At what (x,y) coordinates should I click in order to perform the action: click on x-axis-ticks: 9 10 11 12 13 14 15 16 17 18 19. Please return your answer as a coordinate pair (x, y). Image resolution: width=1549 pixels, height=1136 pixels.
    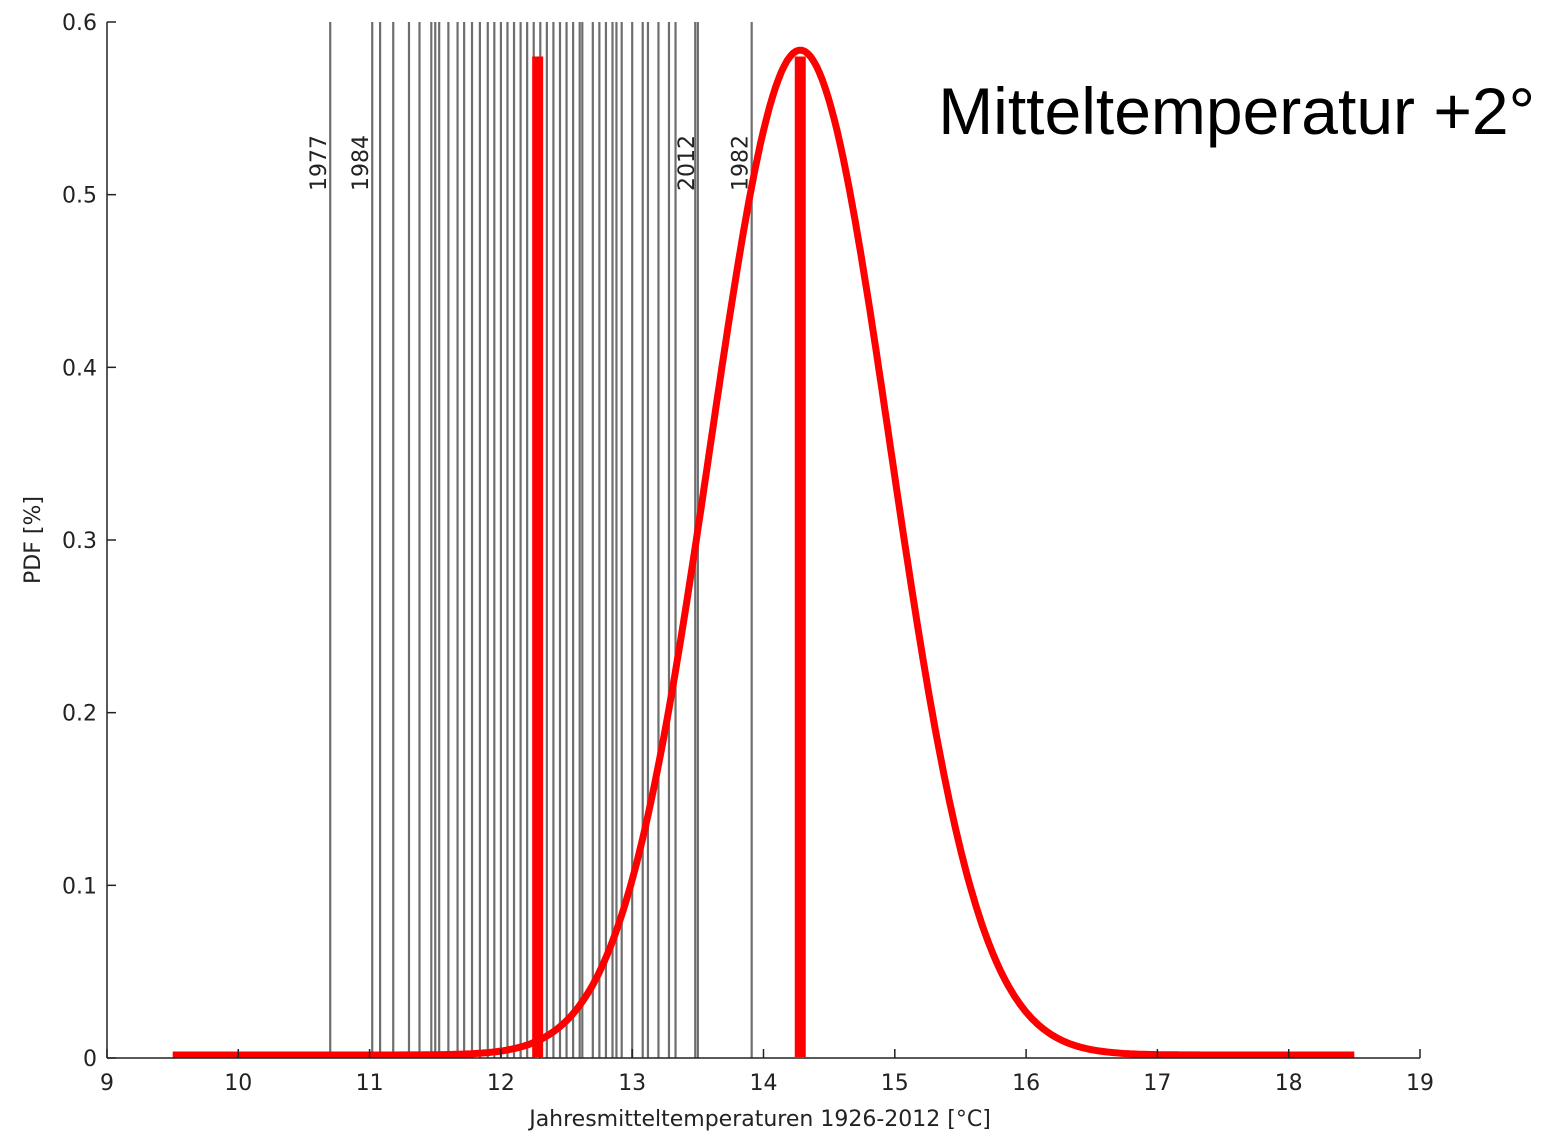
    Looking at the image, I should click on (767, 1072).